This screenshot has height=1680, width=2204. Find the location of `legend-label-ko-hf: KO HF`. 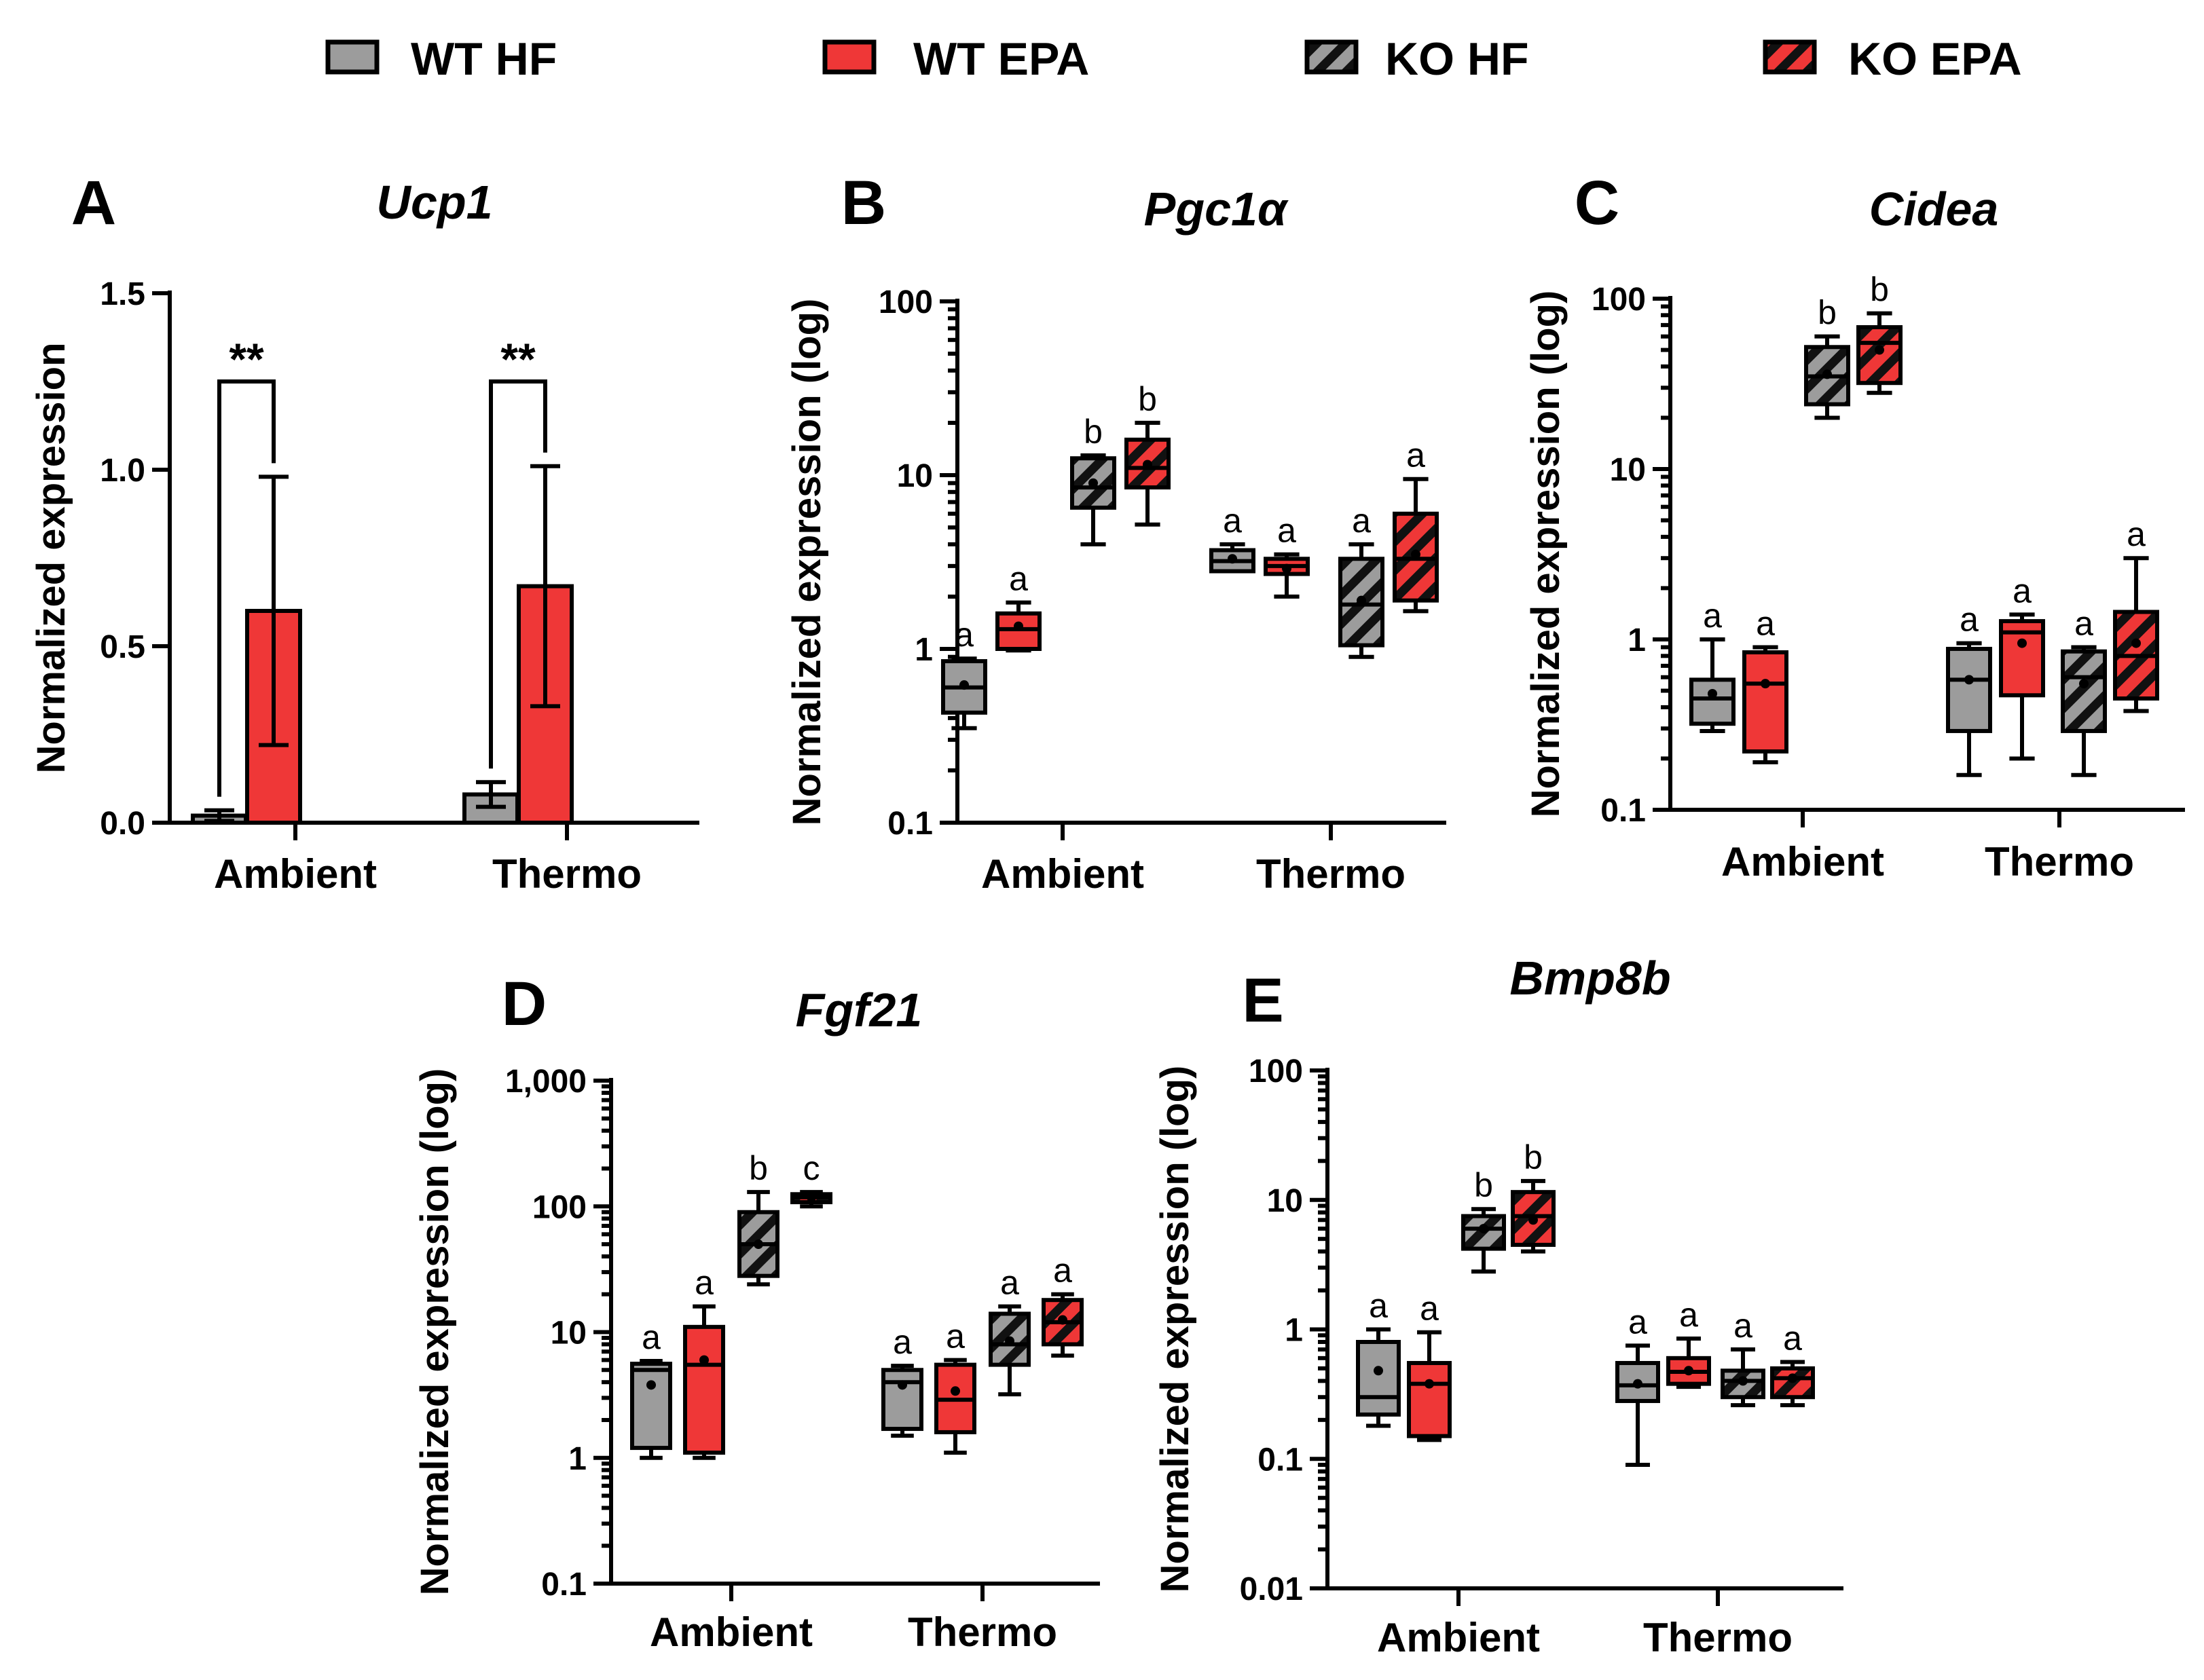

legend-label-ko-hf: KO HF is located at coordinates (1457, 59).